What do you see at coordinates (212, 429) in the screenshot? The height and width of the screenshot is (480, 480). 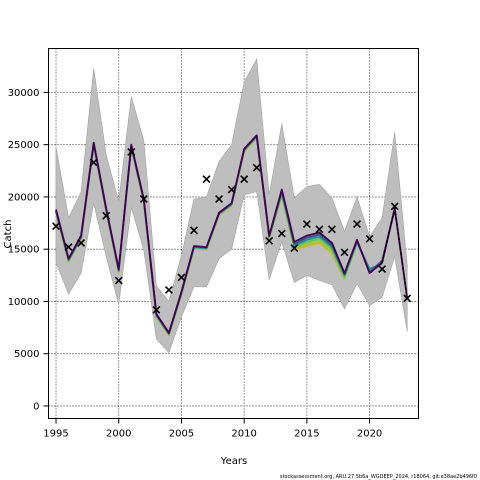 I see `x-axis: 1995 2000 2005 2010 2015 2020` at bounding box center [212, 429].